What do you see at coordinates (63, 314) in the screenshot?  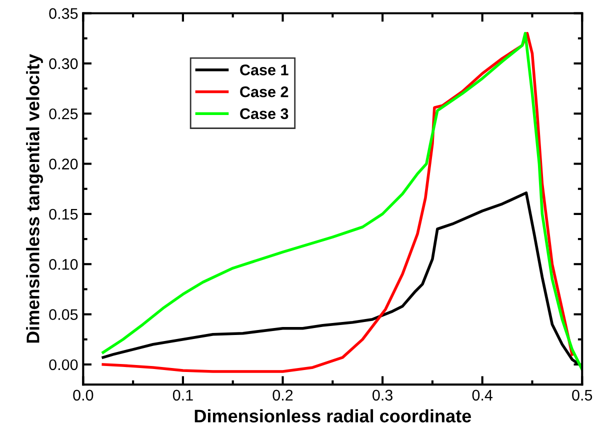 I see `y-tick-label: 0.05` at bounding box center [63, 314].